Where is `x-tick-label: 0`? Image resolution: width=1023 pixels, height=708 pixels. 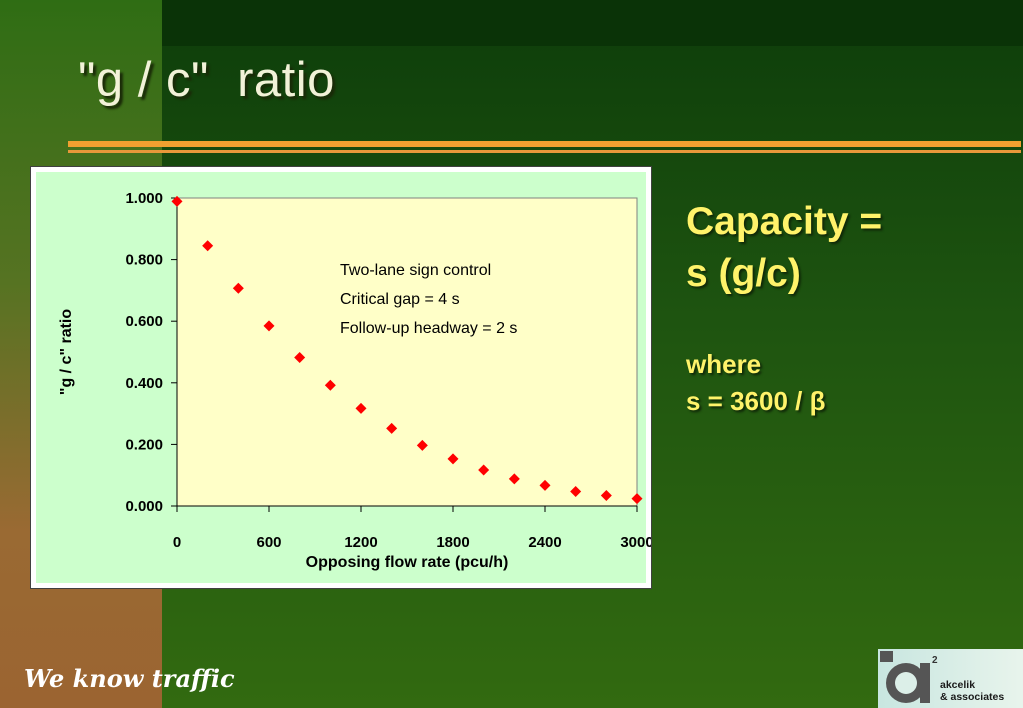 x-tick-label: 0 is located at coordinates (177, 542).